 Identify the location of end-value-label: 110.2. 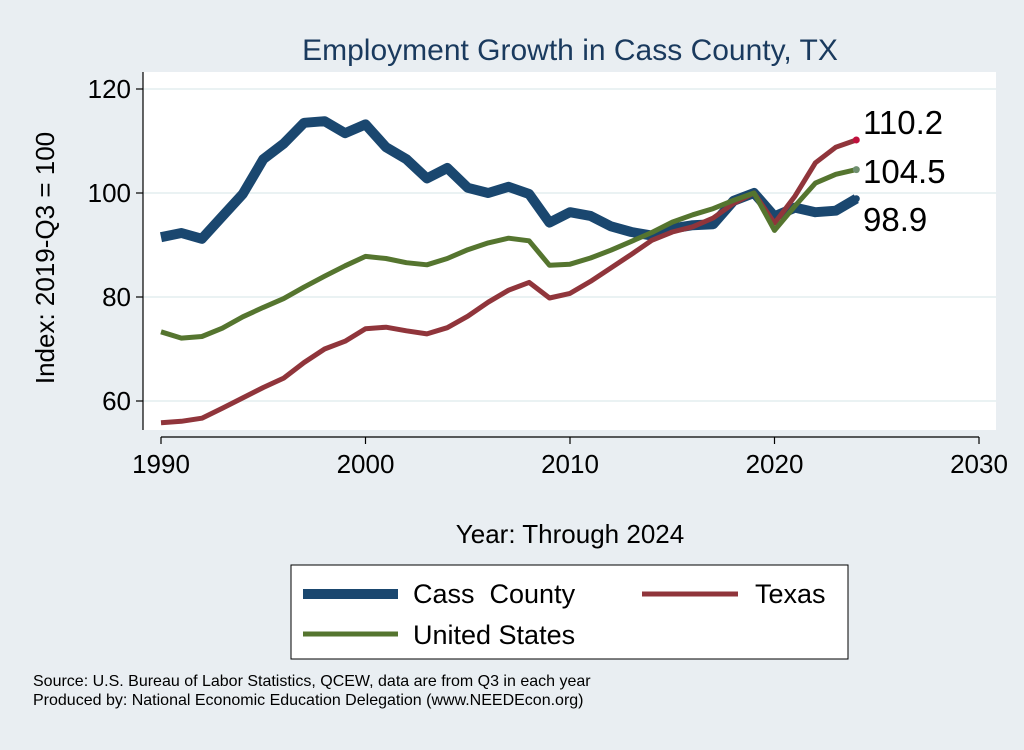
(903, 122).